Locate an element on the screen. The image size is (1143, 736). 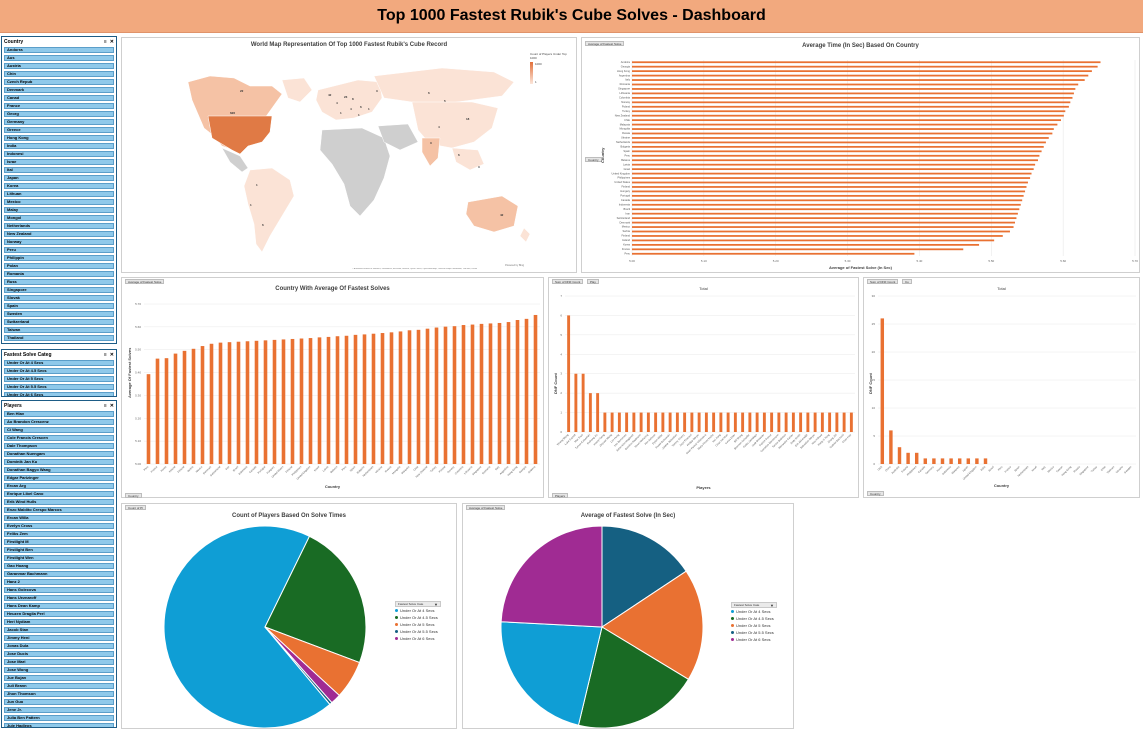
country-slicer-item: Czech Repub is located at coordinates (59, 82).